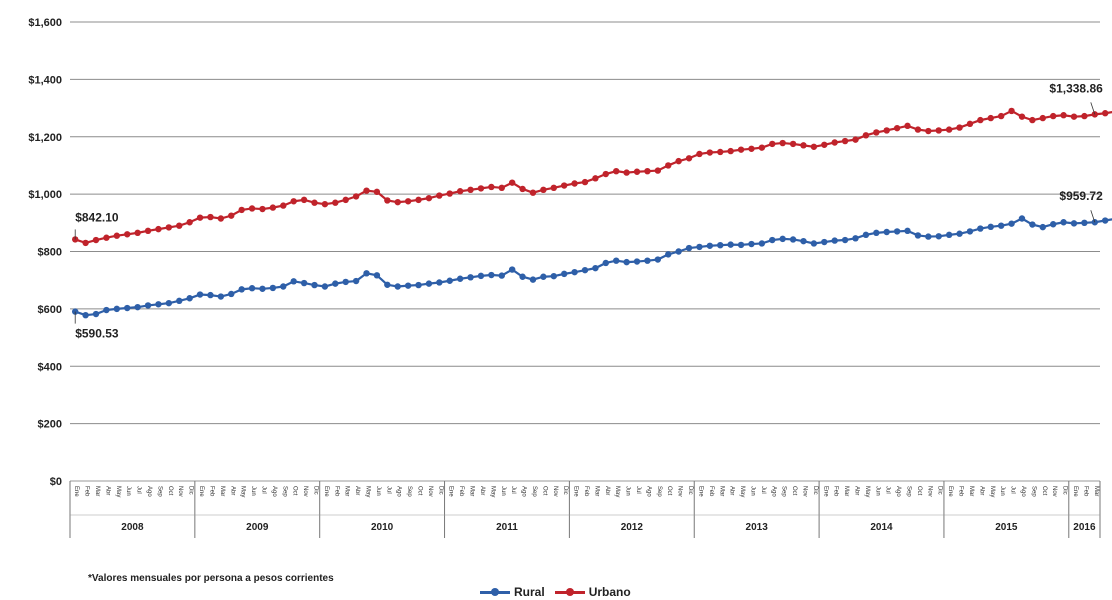 The width and height of the screenshot is (1112, 600). I want to click on data-label: $842.10, so click(97, 217).